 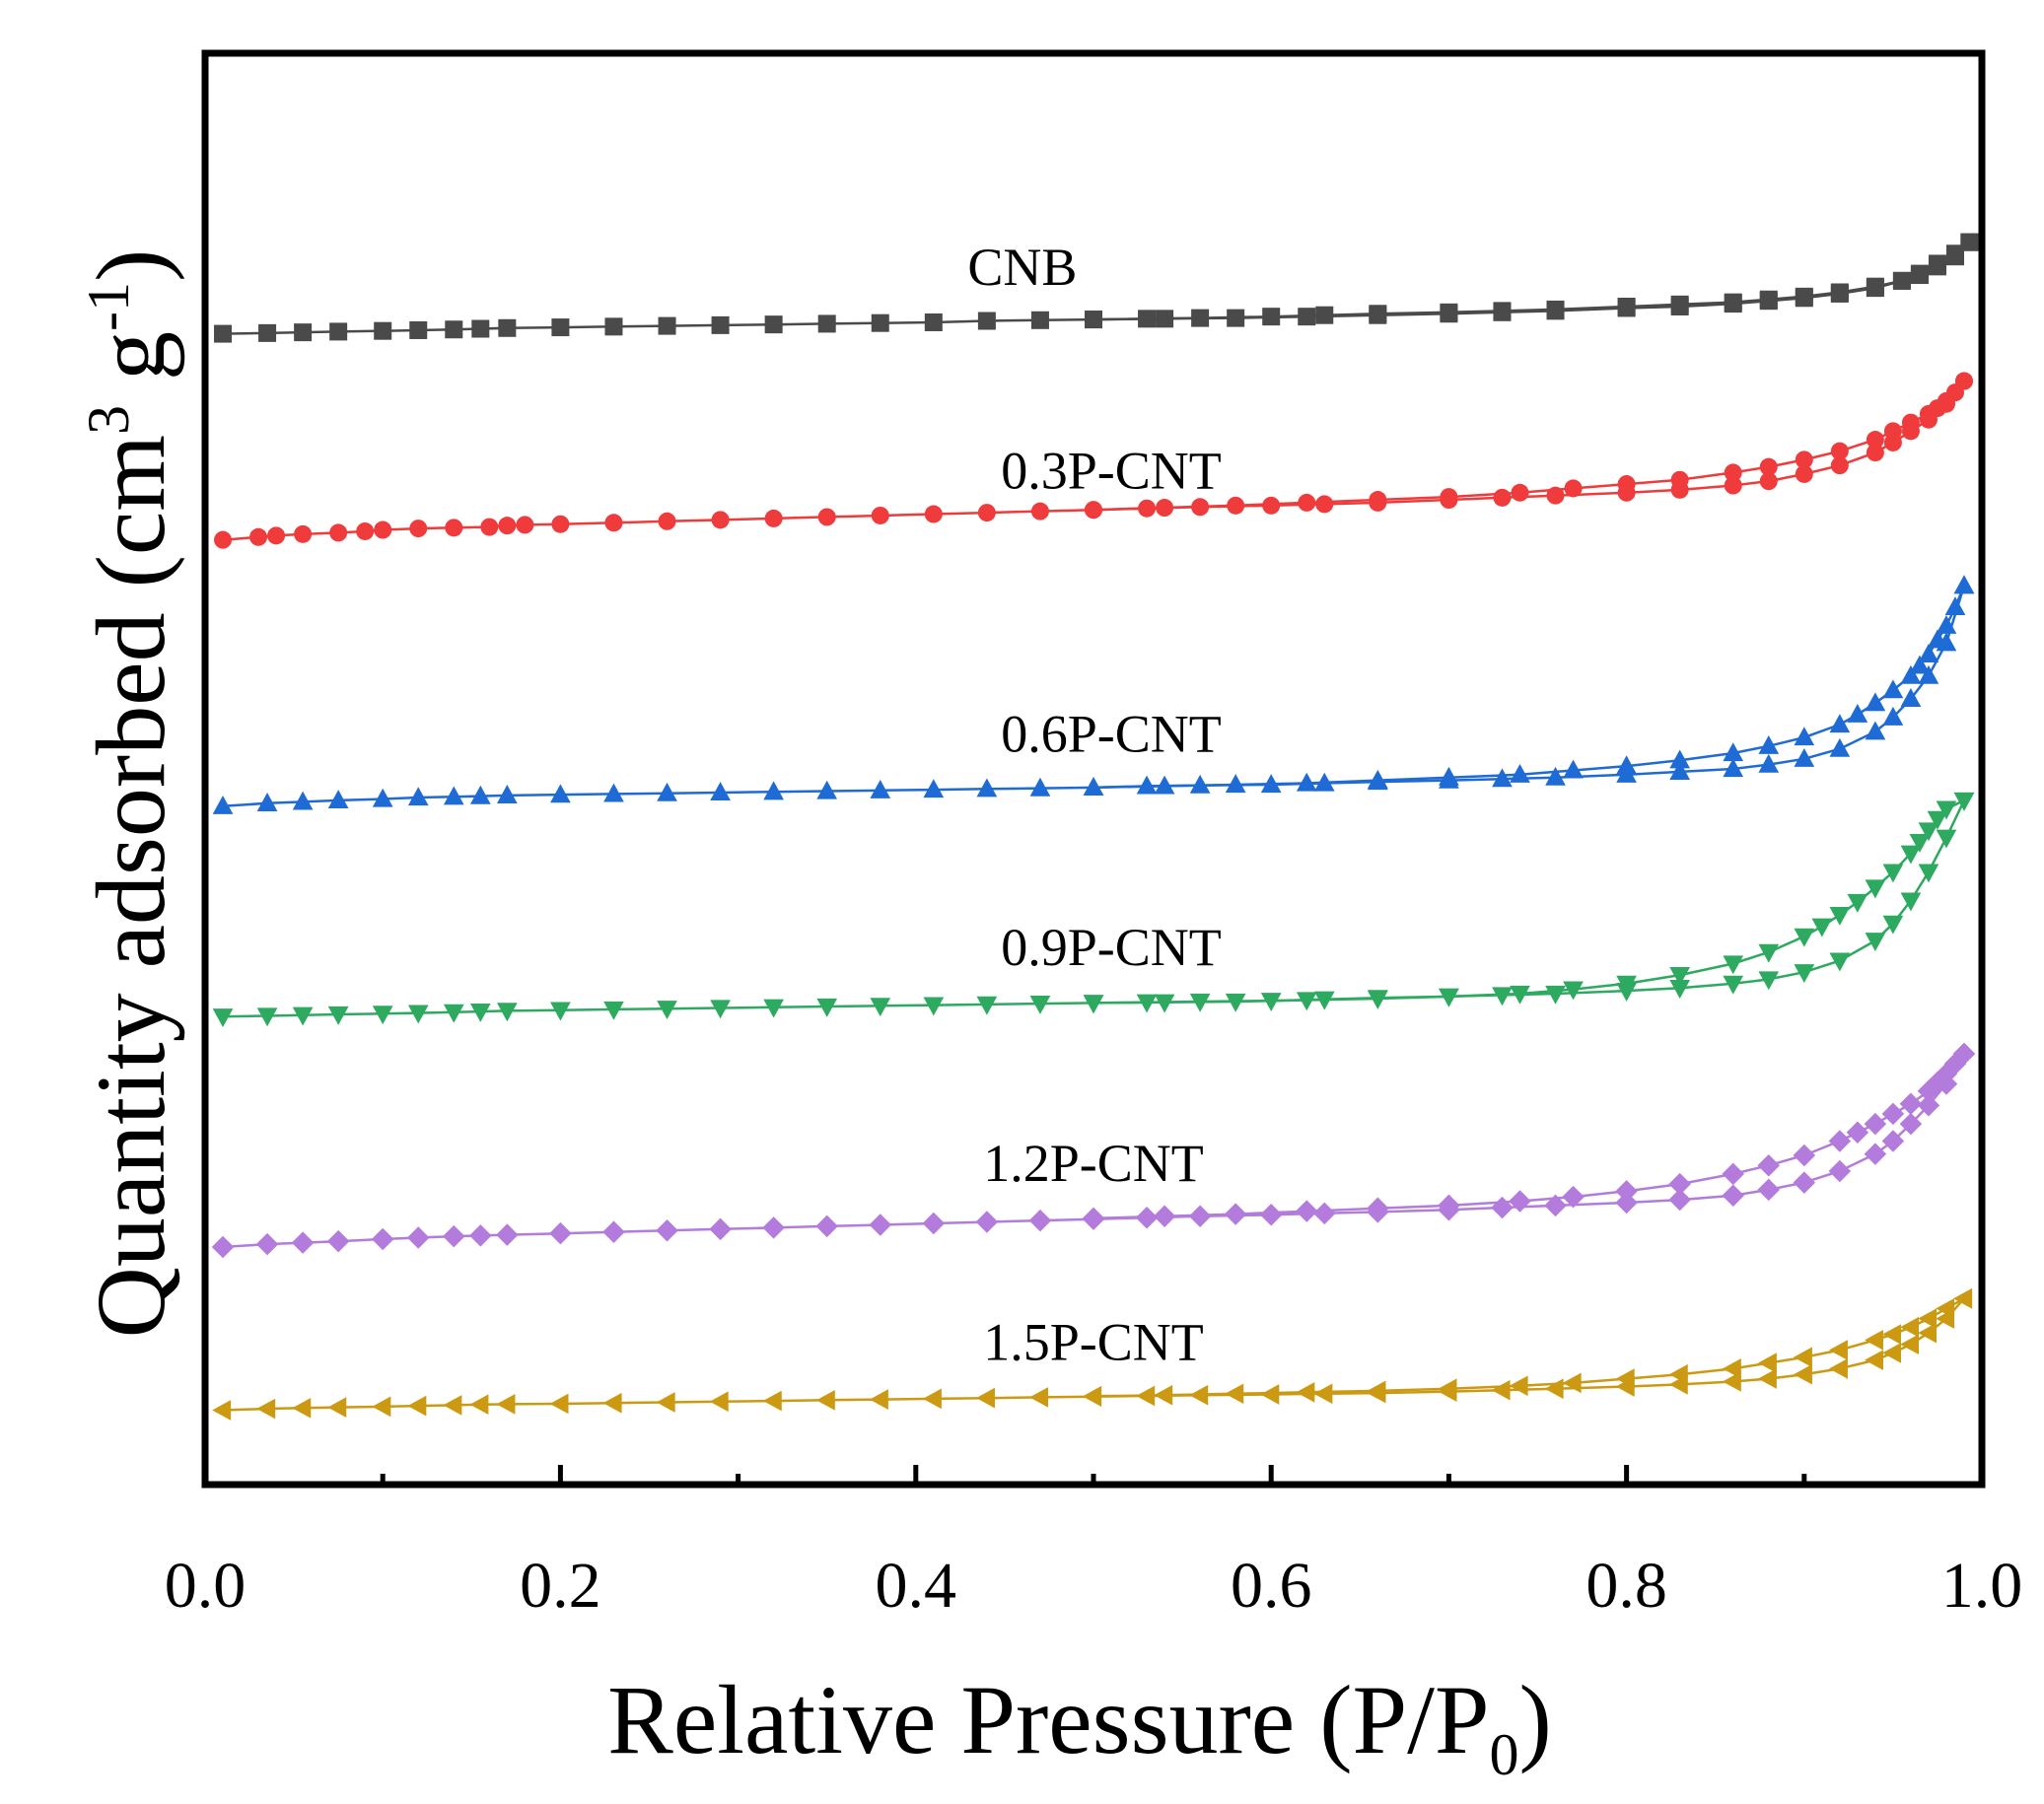 What do you see at coordinates (1093, 1150) in the screenshot?
I see `series-1.2P-CNT` at bounding box center [1093, 1150].